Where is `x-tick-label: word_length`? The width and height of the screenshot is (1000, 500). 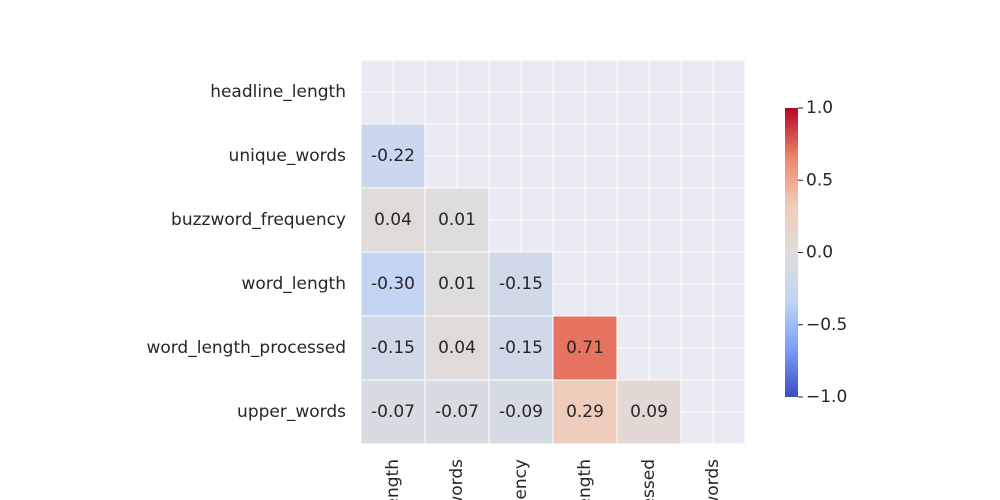
x-tick-label: word_length is located at coordinates (585, 479).